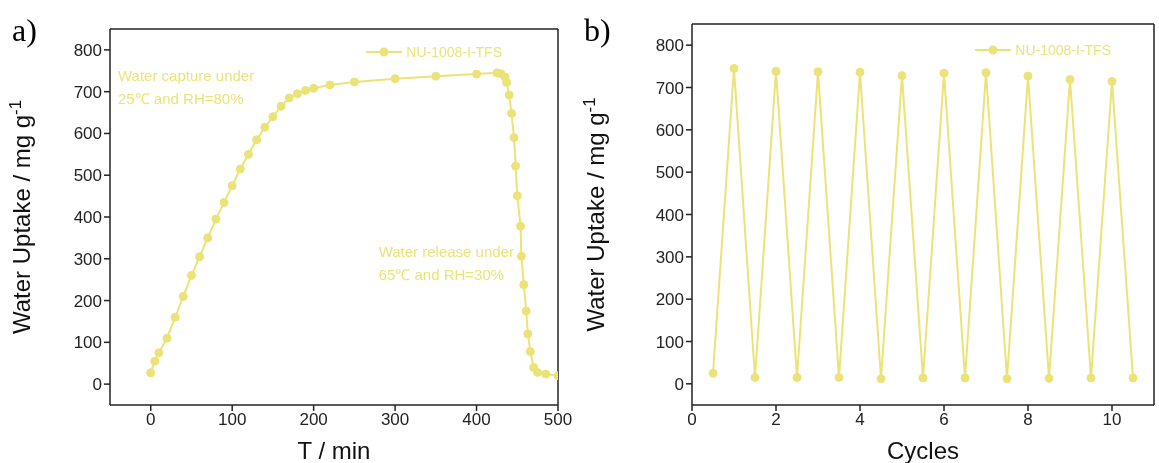  Describe the element at coordinates (334, 450) in the screenshot. I see `x-axis-title: T / min` at that location.